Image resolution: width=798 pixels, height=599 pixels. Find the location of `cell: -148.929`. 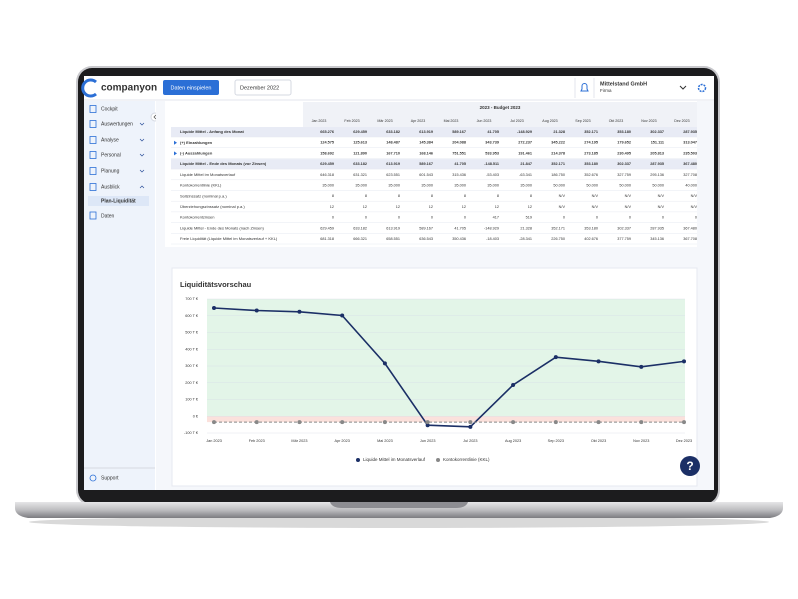

cell: -148.929 is located at coordinates (524, 132).